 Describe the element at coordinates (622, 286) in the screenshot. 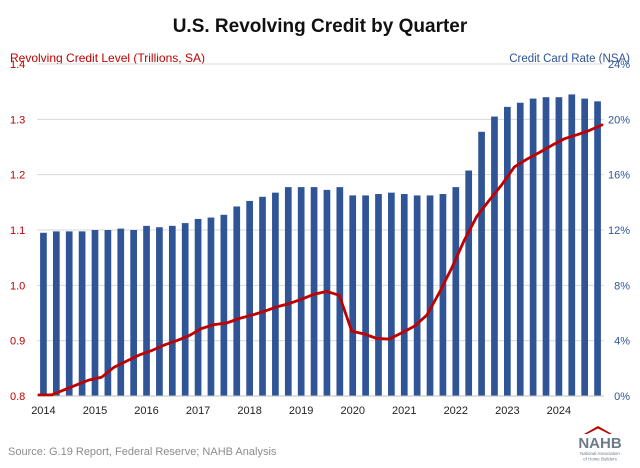

I see `right-axis-tick-label: 8%` at that location.